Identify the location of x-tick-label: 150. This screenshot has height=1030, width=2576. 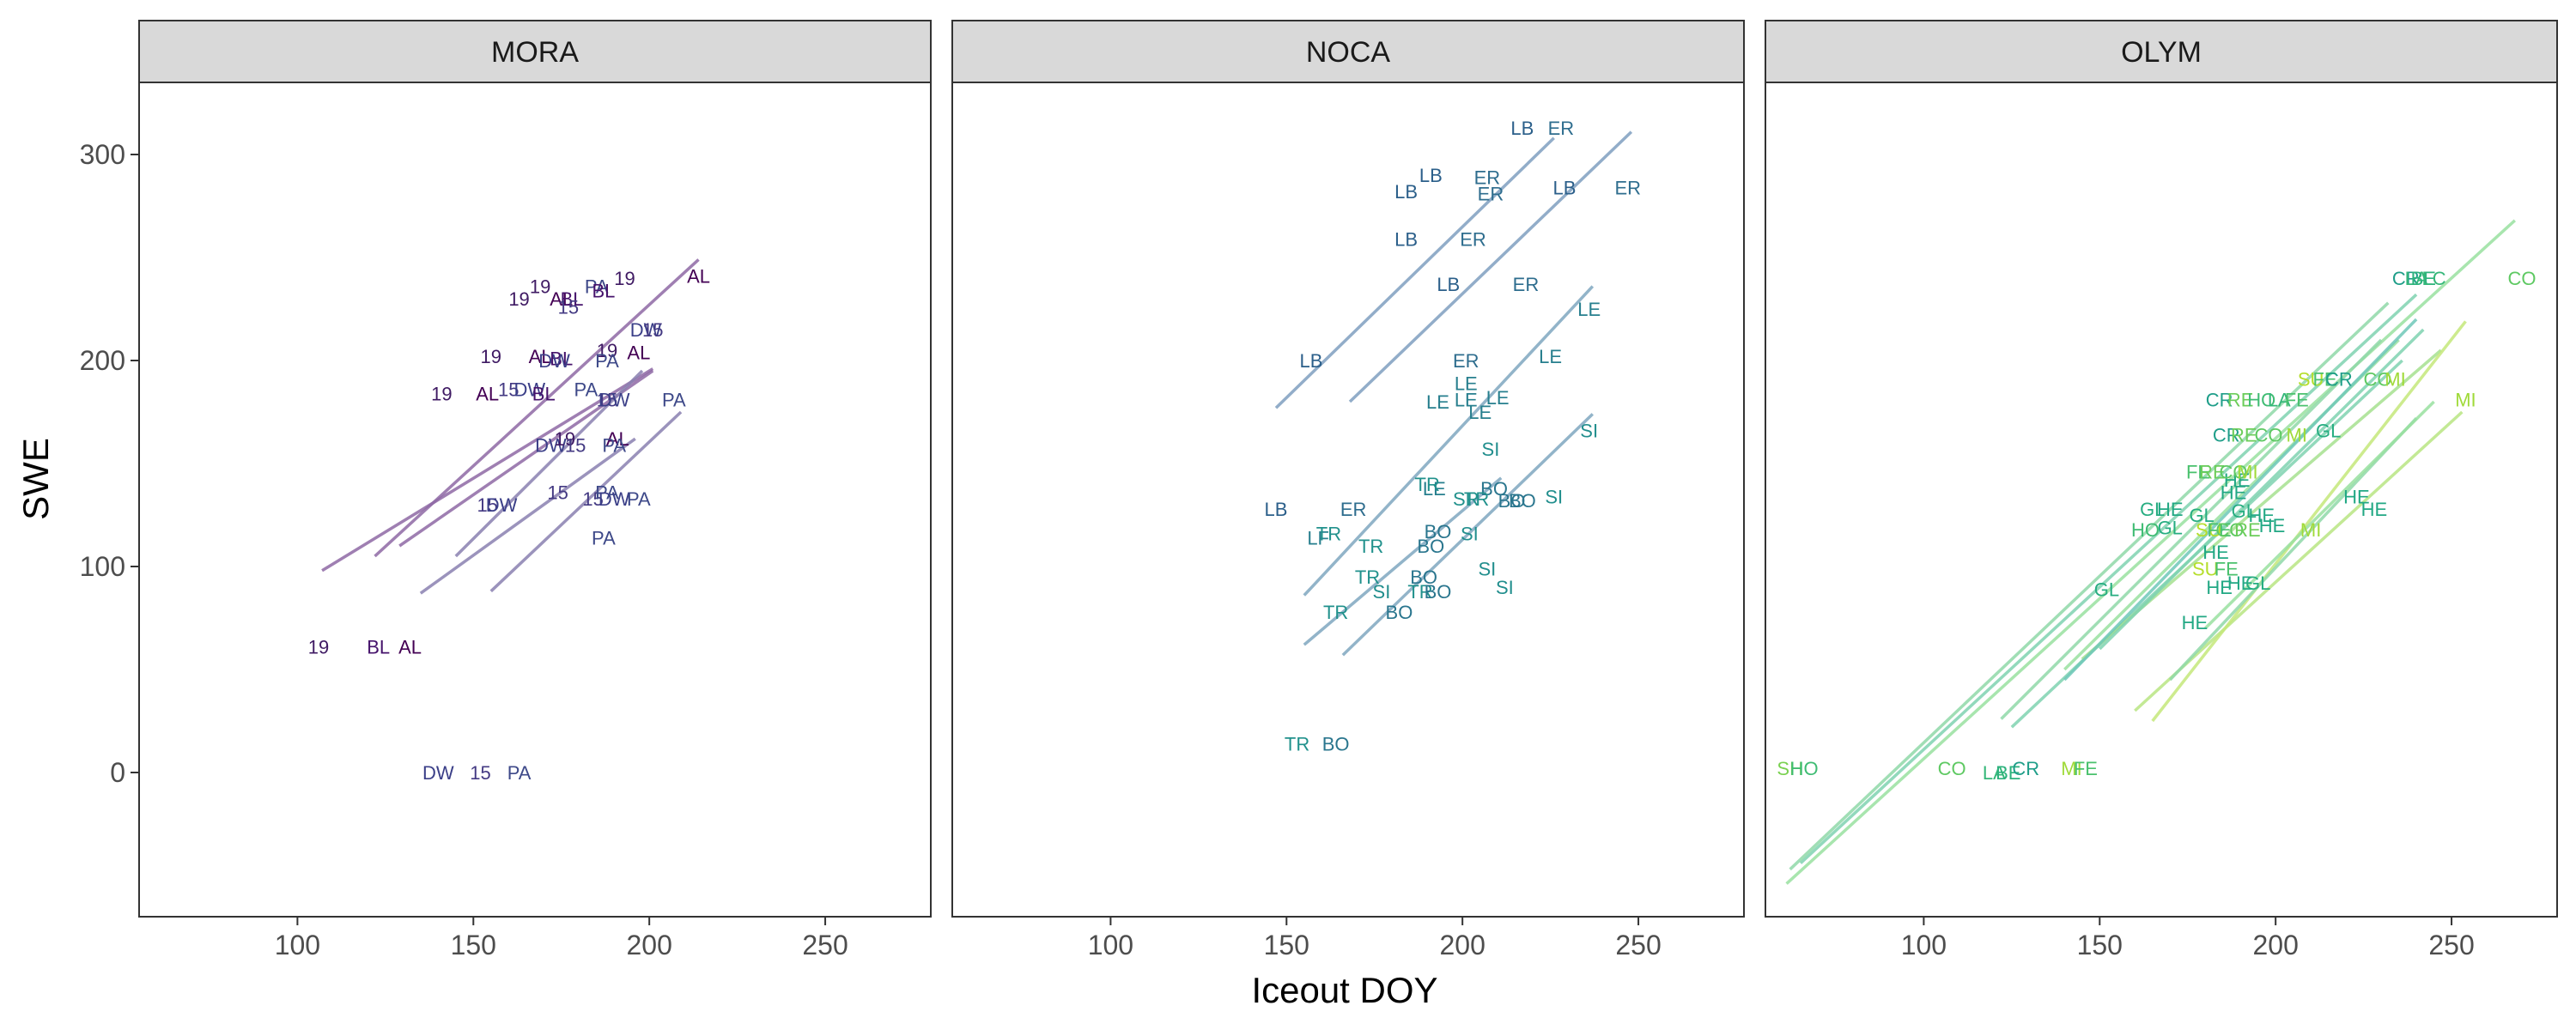
(2100, 945).